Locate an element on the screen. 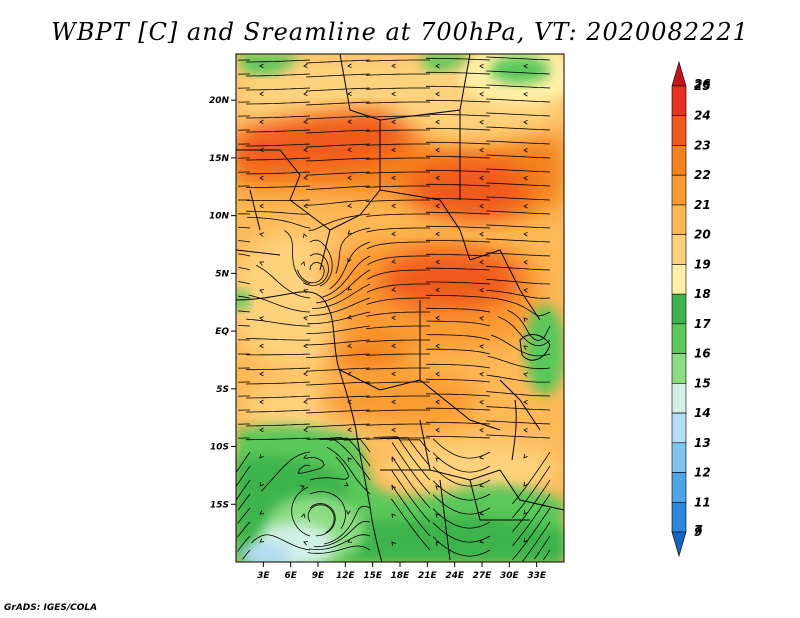 The height and width of the screenshot is (618, 800). west-coastline is located at coordinates (309, 426).